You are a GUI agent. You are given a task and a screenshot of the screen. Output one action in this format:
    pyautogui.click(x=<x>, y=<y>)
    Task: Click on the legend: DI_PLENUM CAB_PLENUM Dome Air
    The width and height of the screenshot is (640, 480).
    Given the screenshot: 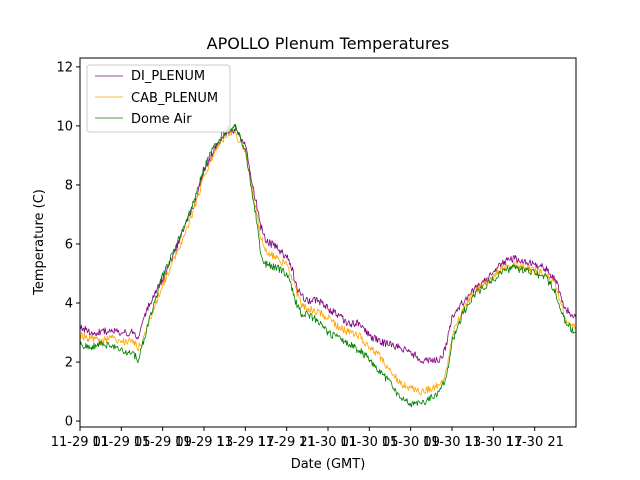 What is the action you would take?
    pyautogui.click(x=158, y=98)
    